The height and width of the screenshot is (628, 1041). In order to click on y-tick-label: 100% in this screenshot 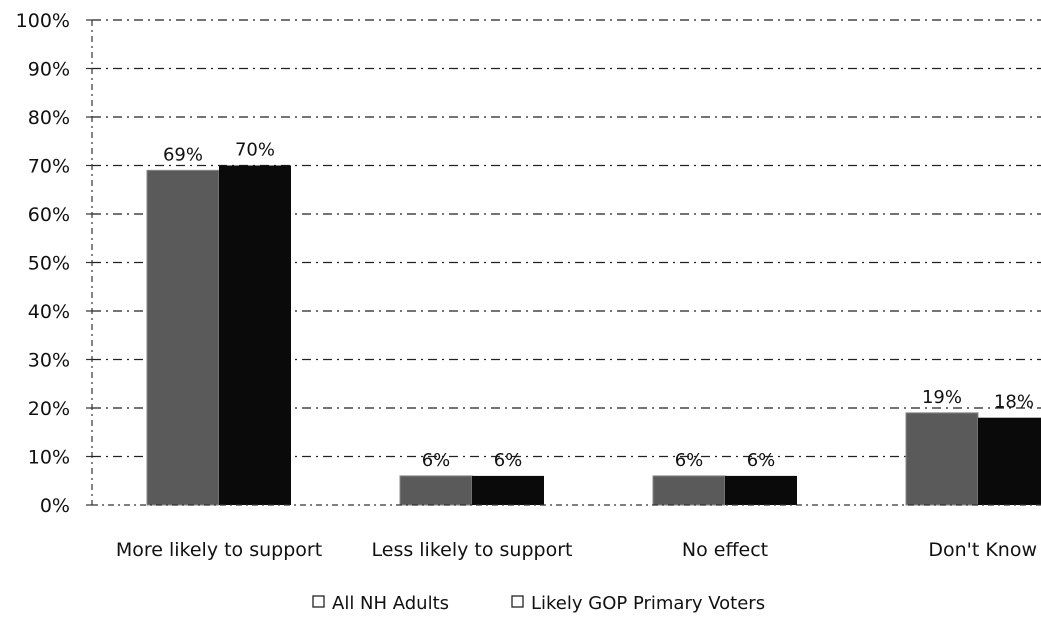, I will do `click(43, 21)`.